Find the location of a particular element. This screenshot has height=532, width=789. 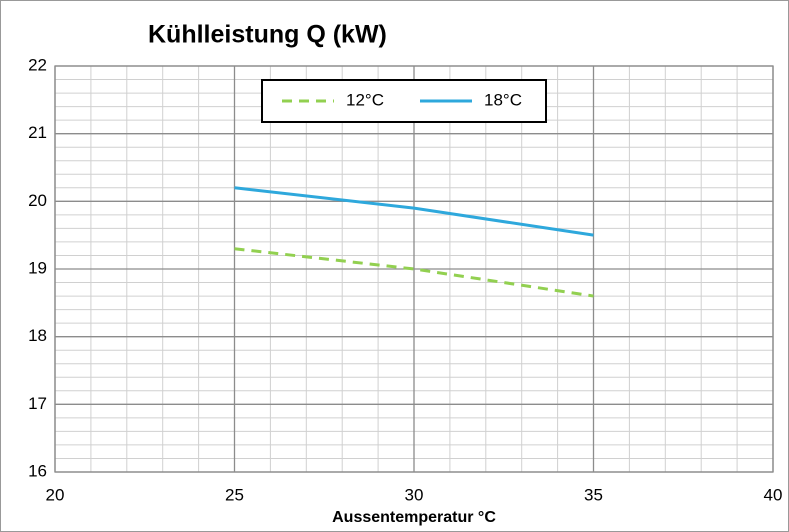

y-tick-label: 16 is located at coordinates (37, 470).